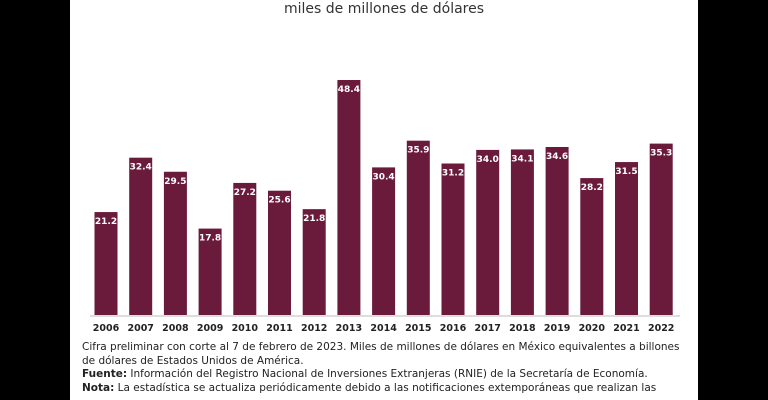 This screenshot has height=400, width=768. What do you see at coordinates (661, 328) in the screenshot?
I see `x-tick-label: 2022` at bounding box center [661, 328].